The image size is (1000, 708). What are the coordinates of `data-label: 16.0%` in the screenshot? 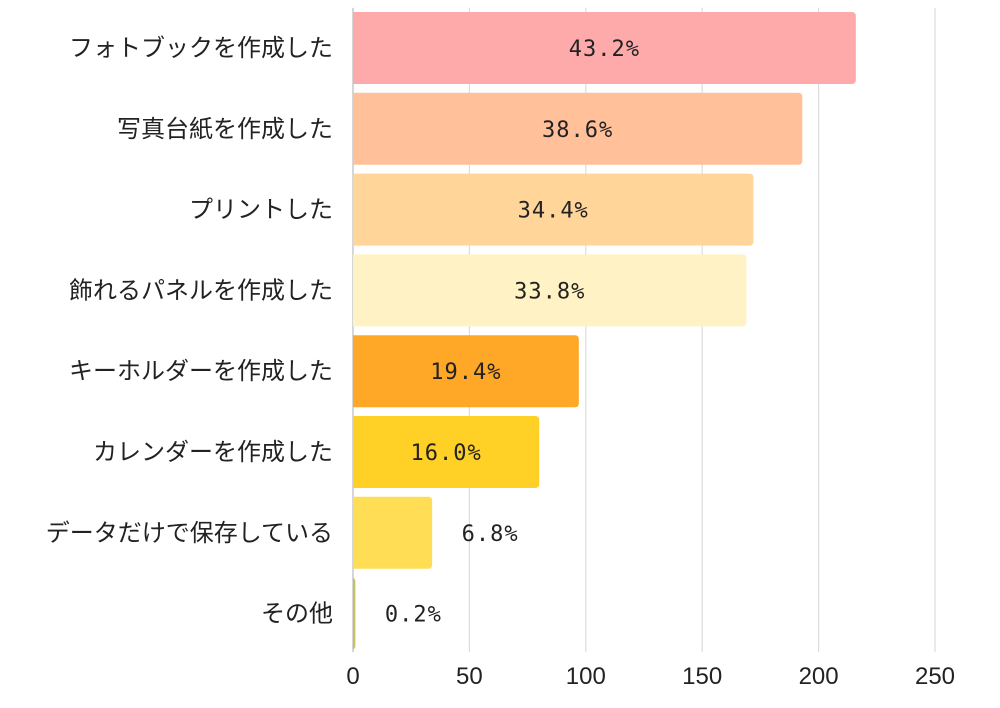 It's located at (446, 453).